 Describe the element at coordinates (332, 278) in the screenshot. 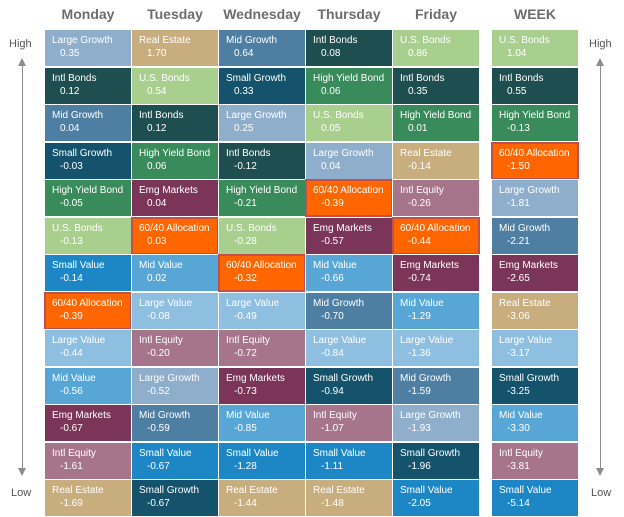

I see `return-value: -0.66` at that location.